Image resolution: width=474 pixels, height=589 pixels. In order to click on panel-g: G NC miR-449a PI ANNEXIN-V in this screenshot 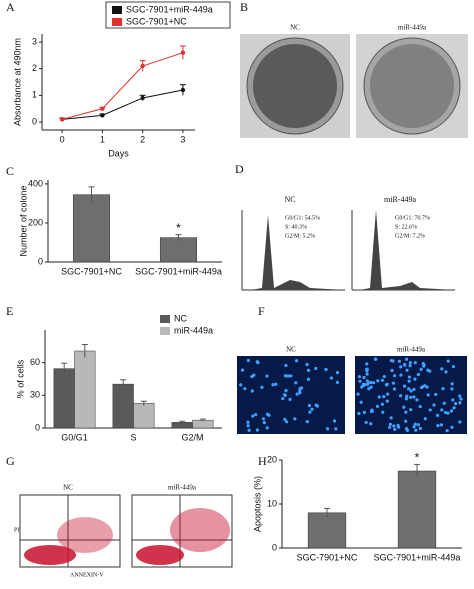, I will do `click(119, 516)`.